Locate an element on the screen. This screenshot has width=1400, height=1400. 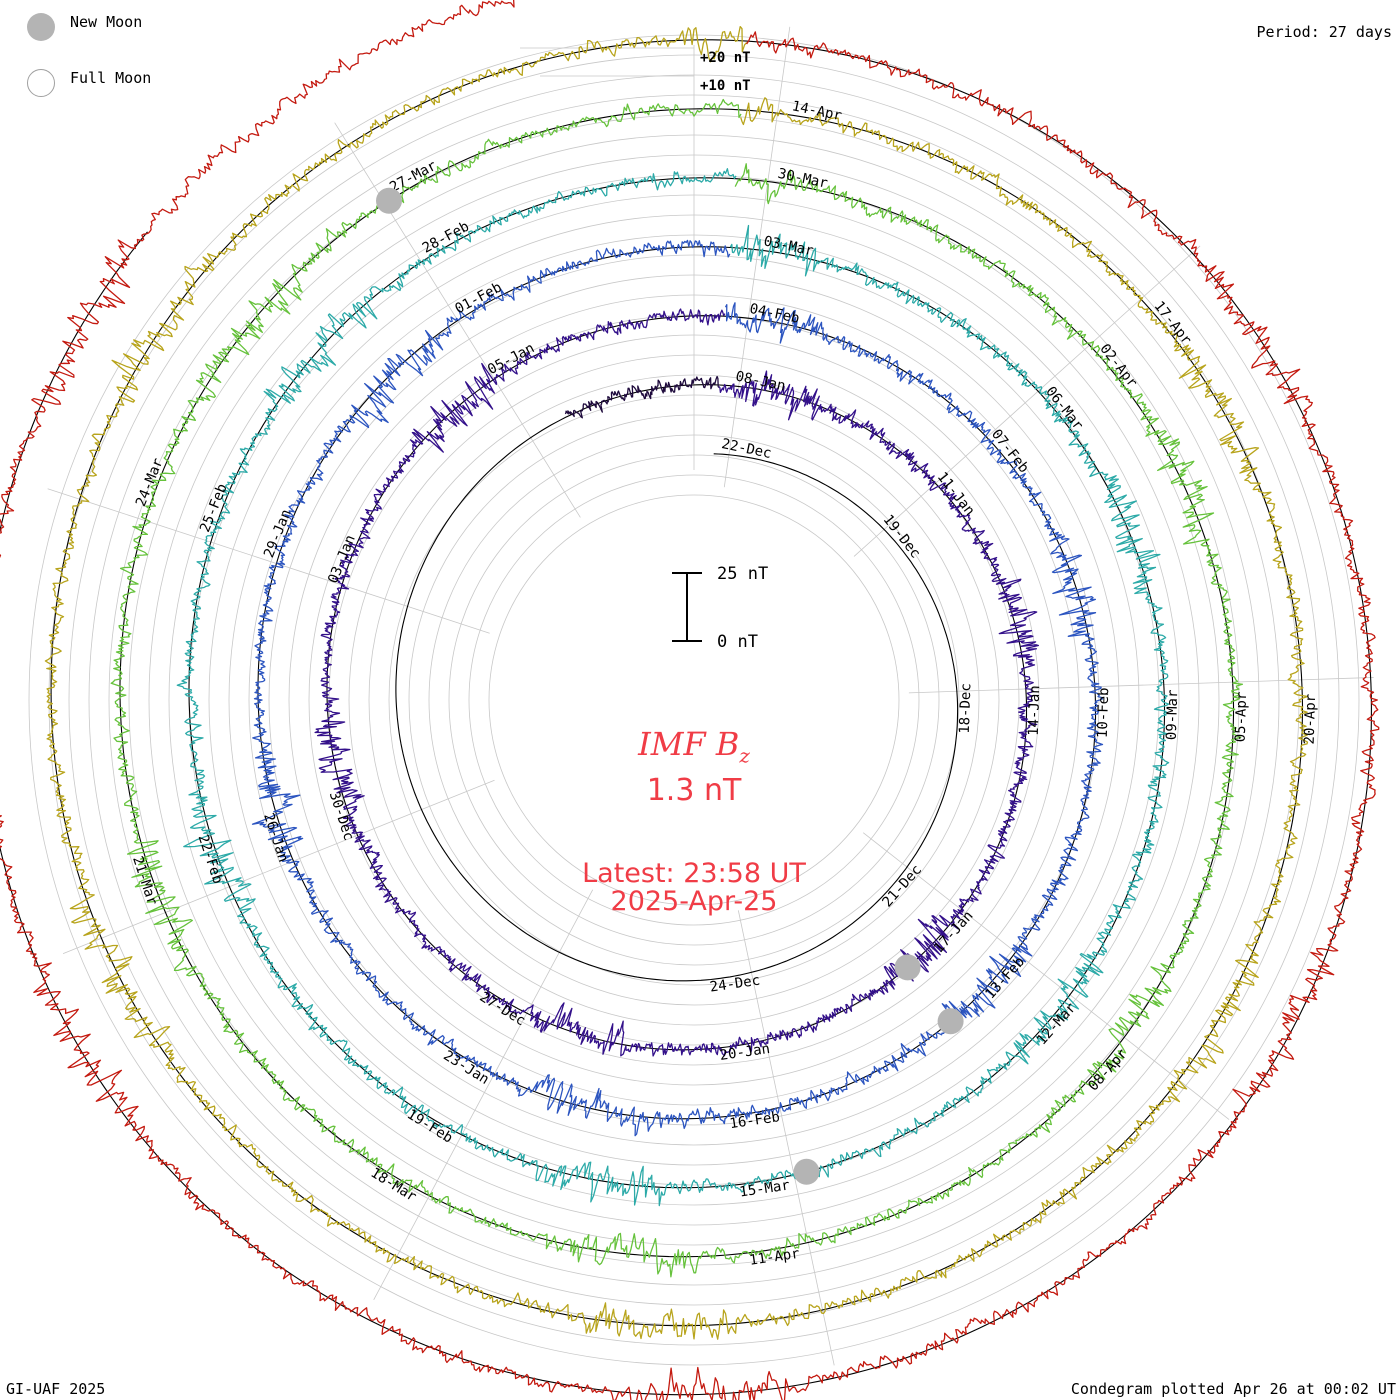
date-label: 09-Mar is located at coordinates (1173, 714).